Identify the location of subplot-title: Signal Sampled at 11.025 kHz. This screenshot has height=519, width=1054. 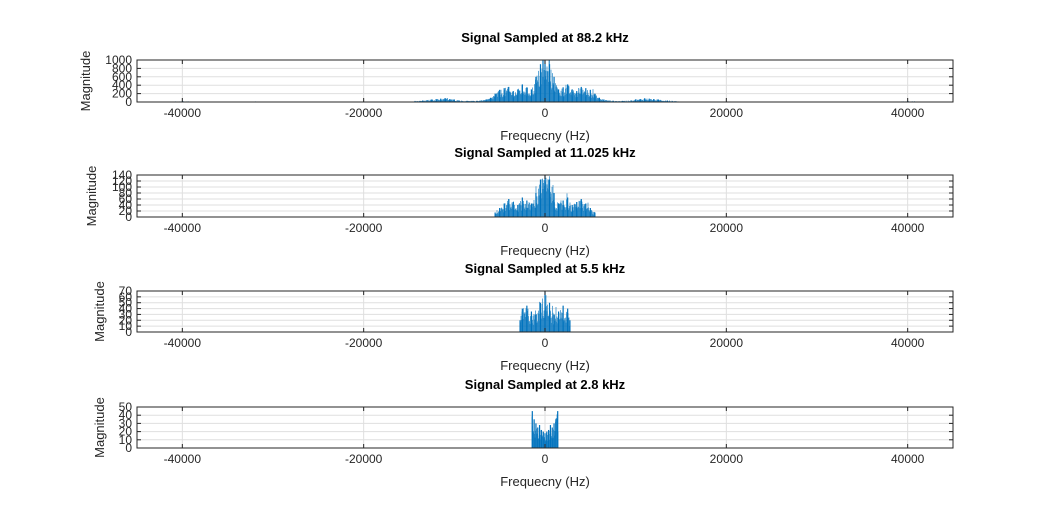
(545, 152).